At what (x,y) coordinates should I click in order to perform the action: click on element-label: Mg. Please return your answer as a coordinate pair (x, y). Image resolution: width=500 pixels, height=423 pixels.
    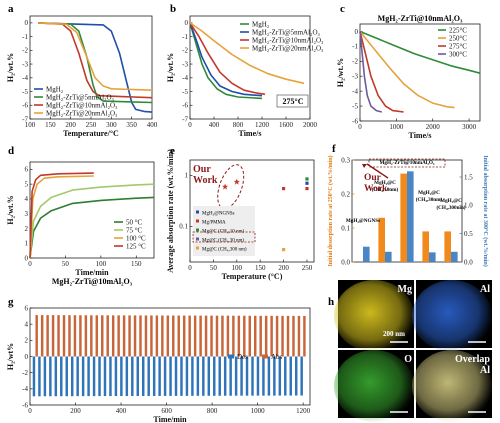
    Looking at the image, I should click on (405, 289).